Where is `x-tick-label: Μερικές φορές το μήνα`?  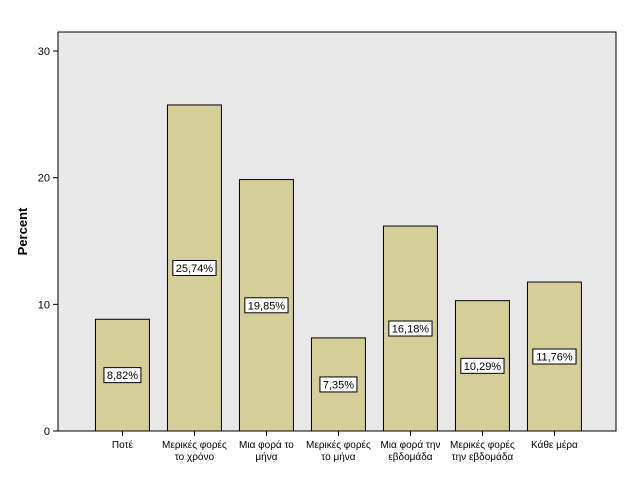
x-tick-label: Μερικές φορές το μήνα is located at coordinates (338, 451).